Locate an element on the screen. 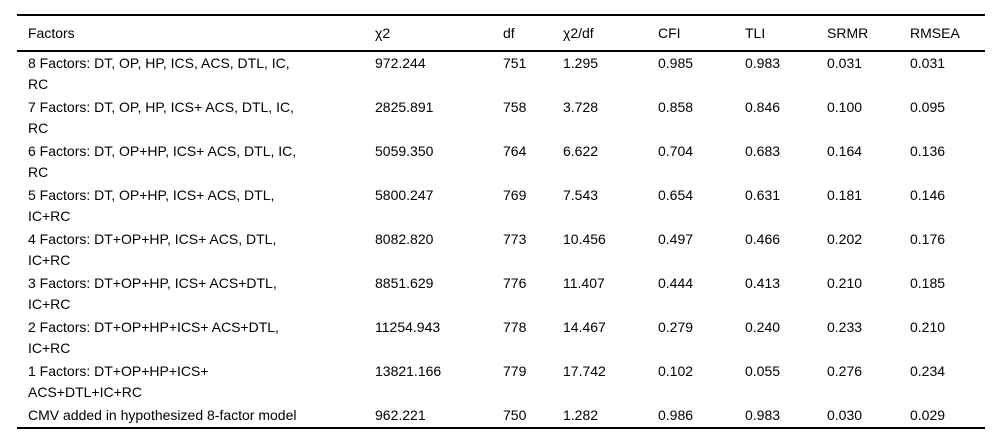 This screenshot has height=445, width=1000. col-header-tli: TLI is located at coordinates (786, 33).